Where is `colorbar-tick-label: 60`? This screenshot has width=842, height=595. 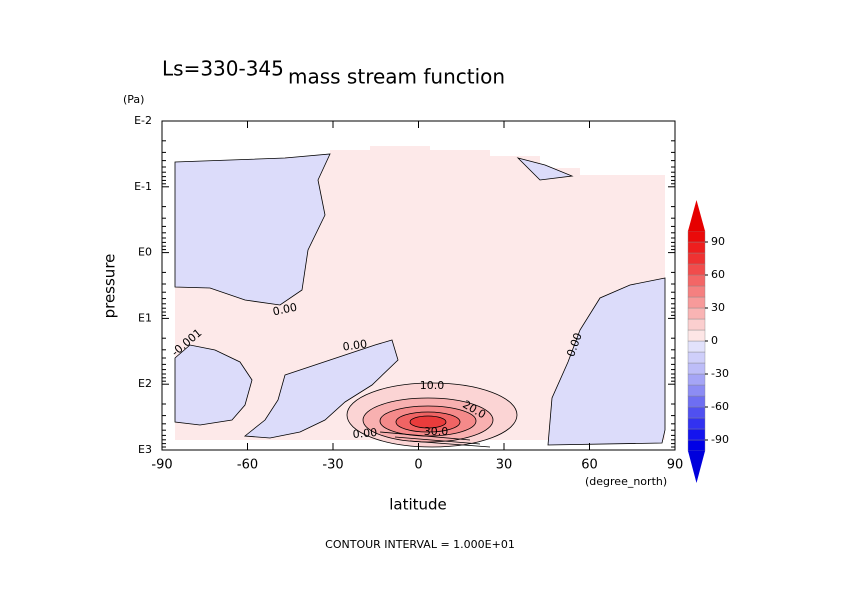
colorbar-tick-label: 60 is located at coordinates (718, 274).